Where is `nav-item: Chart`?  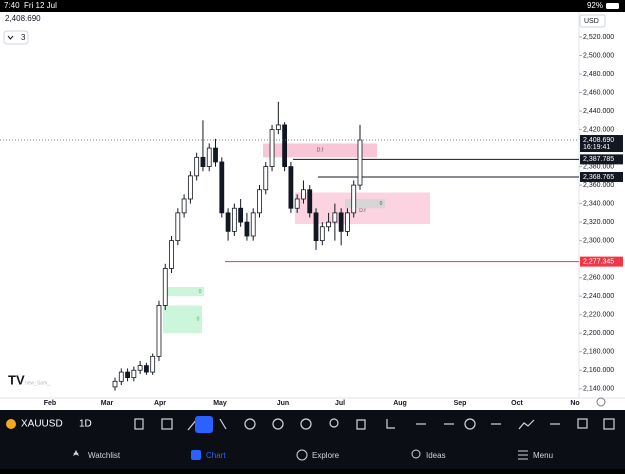
nav-item: Chart is located at coordinates (216, 455).